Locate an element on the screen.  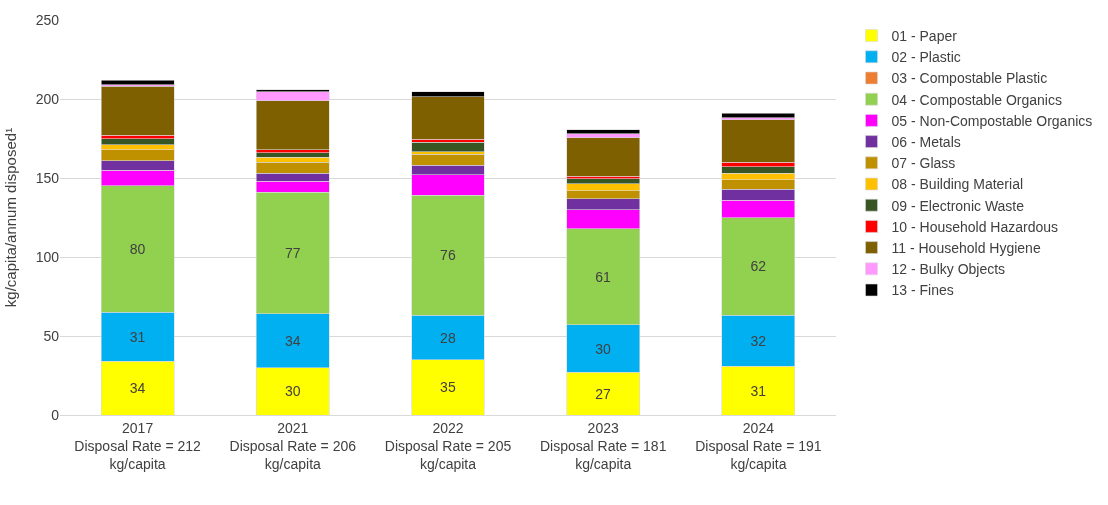
legend-label: 08 - Building Material is located at coordinates (957, 184).